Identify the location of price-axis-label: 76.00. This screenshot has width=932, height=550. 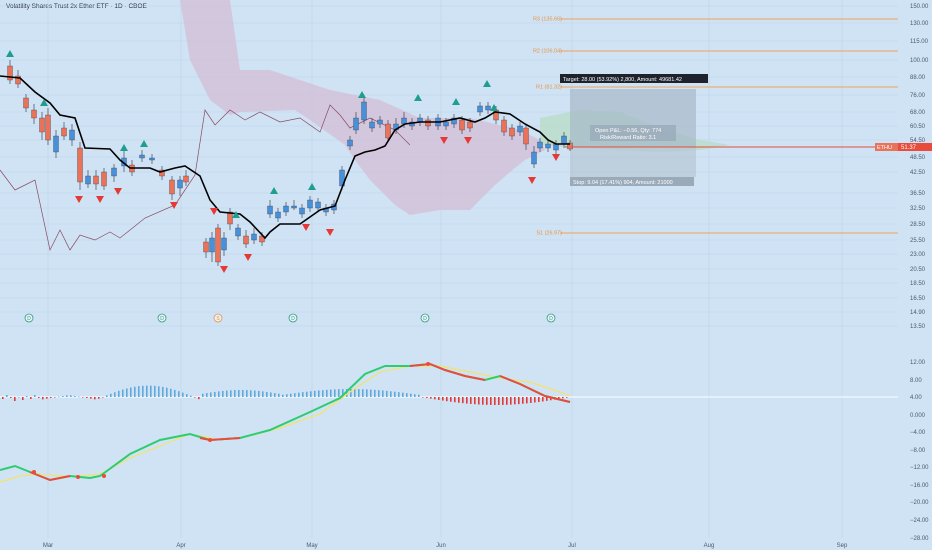
(918, 96).